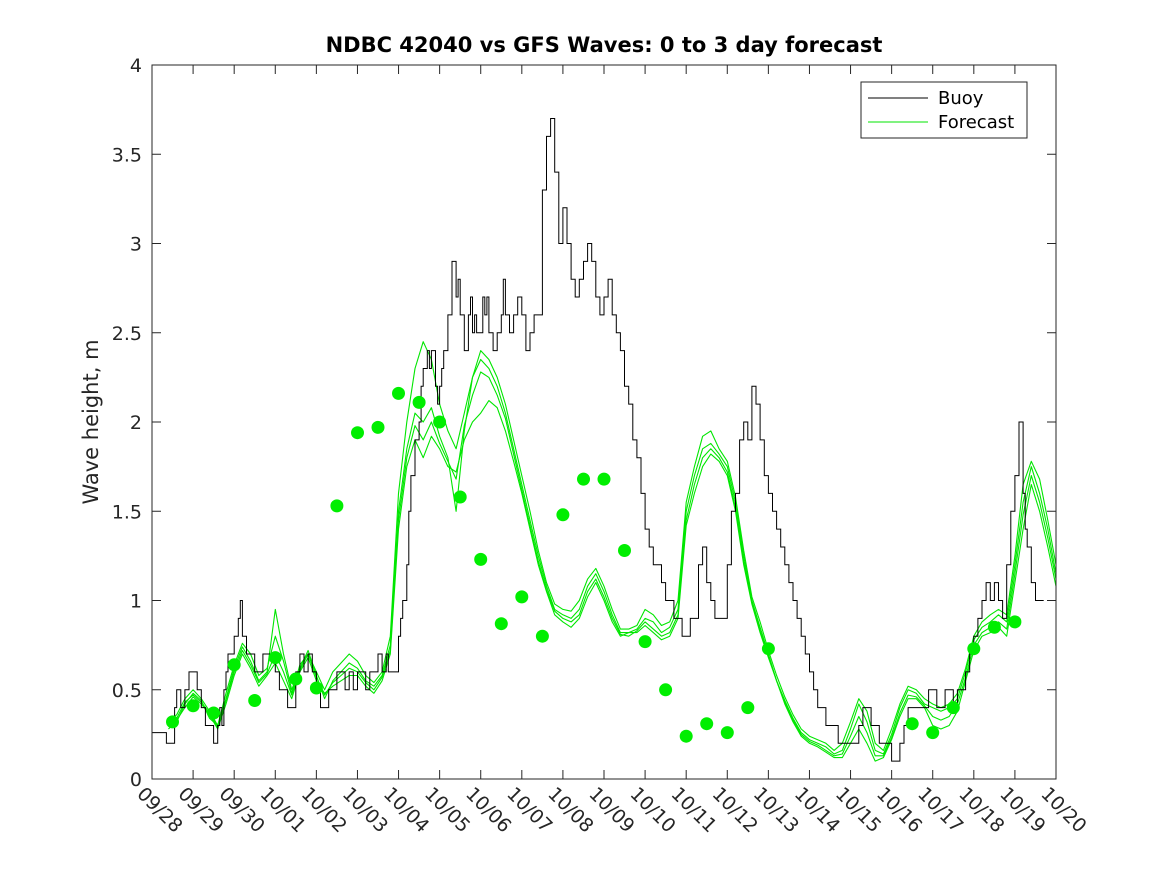 Image resolution: width=1167 pixels, height=875 pixels. I want to click on y-tick-label: 3.5, so click(127, 155).